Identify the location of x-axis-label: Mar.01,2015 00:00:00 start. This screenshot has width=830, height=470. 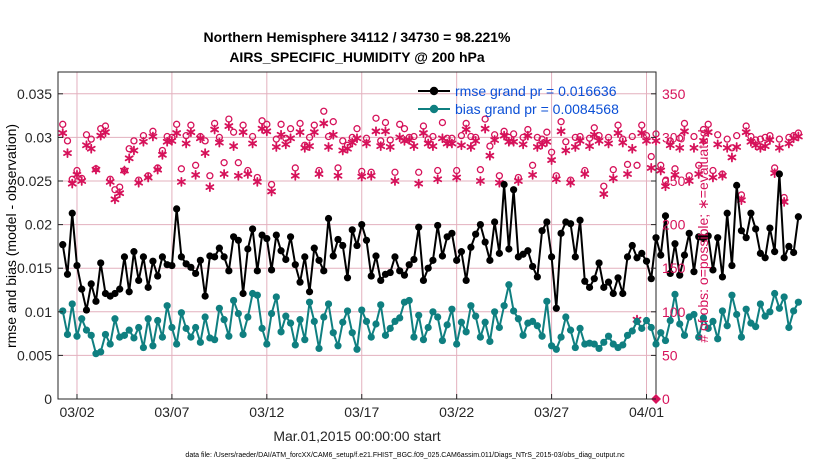
(356, 436).